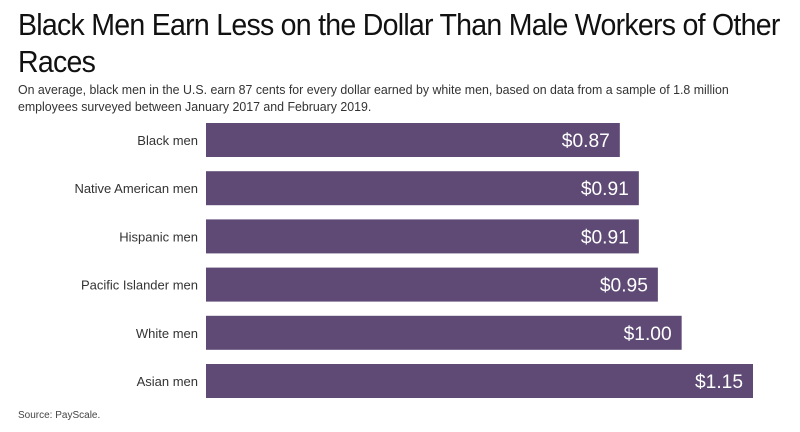  What do you see at coordinates (624, 286) in the screenshot?
I see `value-label: $0.95` at bounding box center [624, 286].